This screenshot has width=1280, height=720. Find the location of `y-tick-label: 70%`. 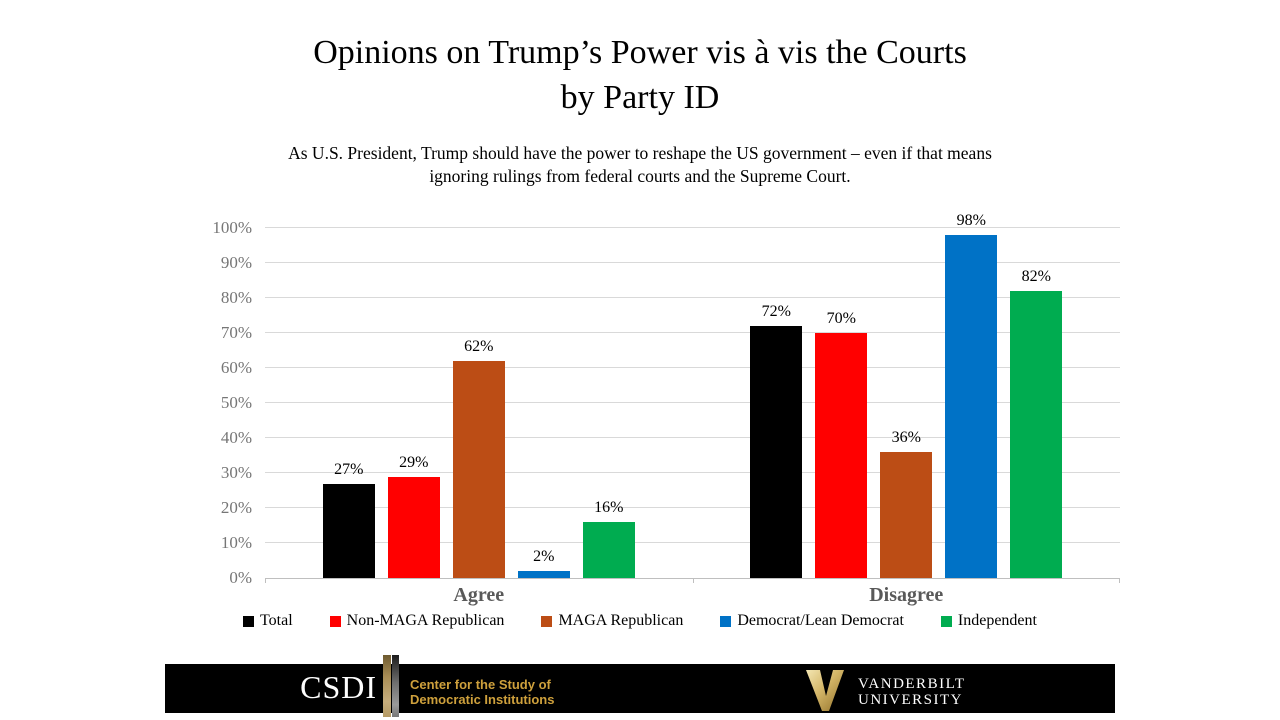

y-tick-label: 70% is located at coordinates (236, 332).